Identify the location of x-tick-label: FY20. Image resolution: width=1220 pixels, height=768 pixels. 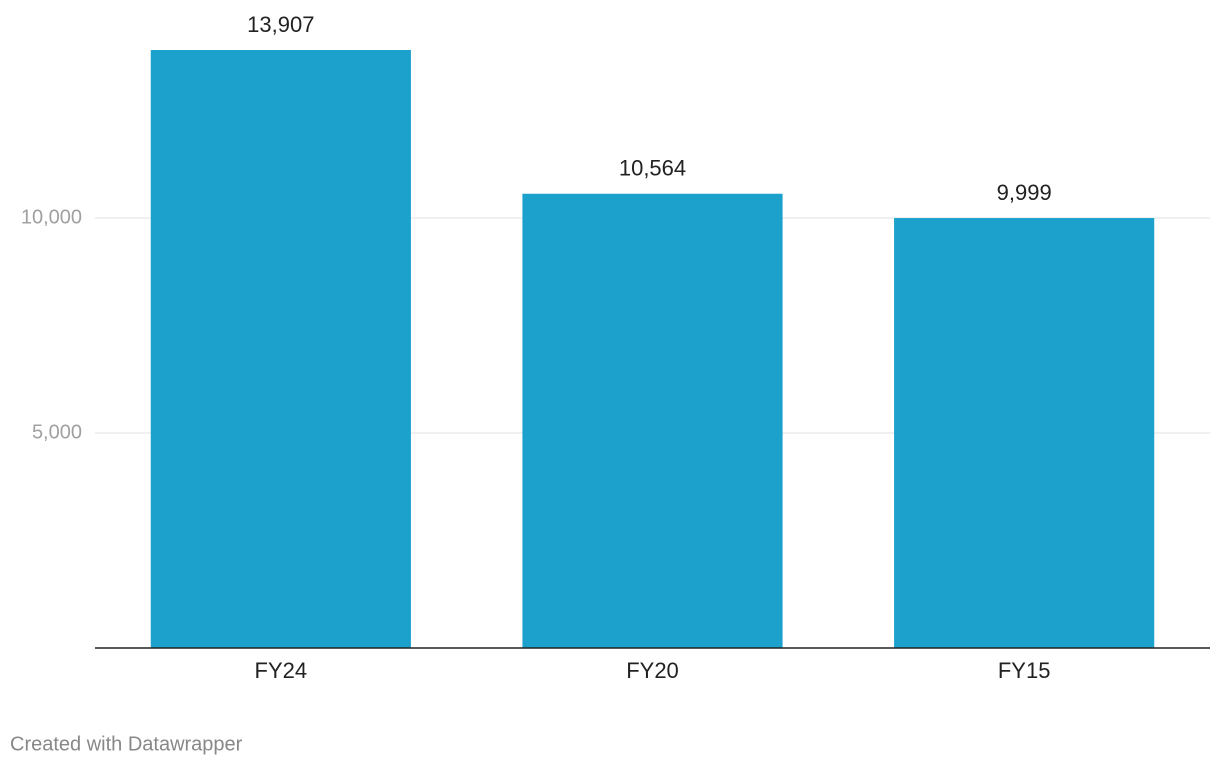
(652, 670).